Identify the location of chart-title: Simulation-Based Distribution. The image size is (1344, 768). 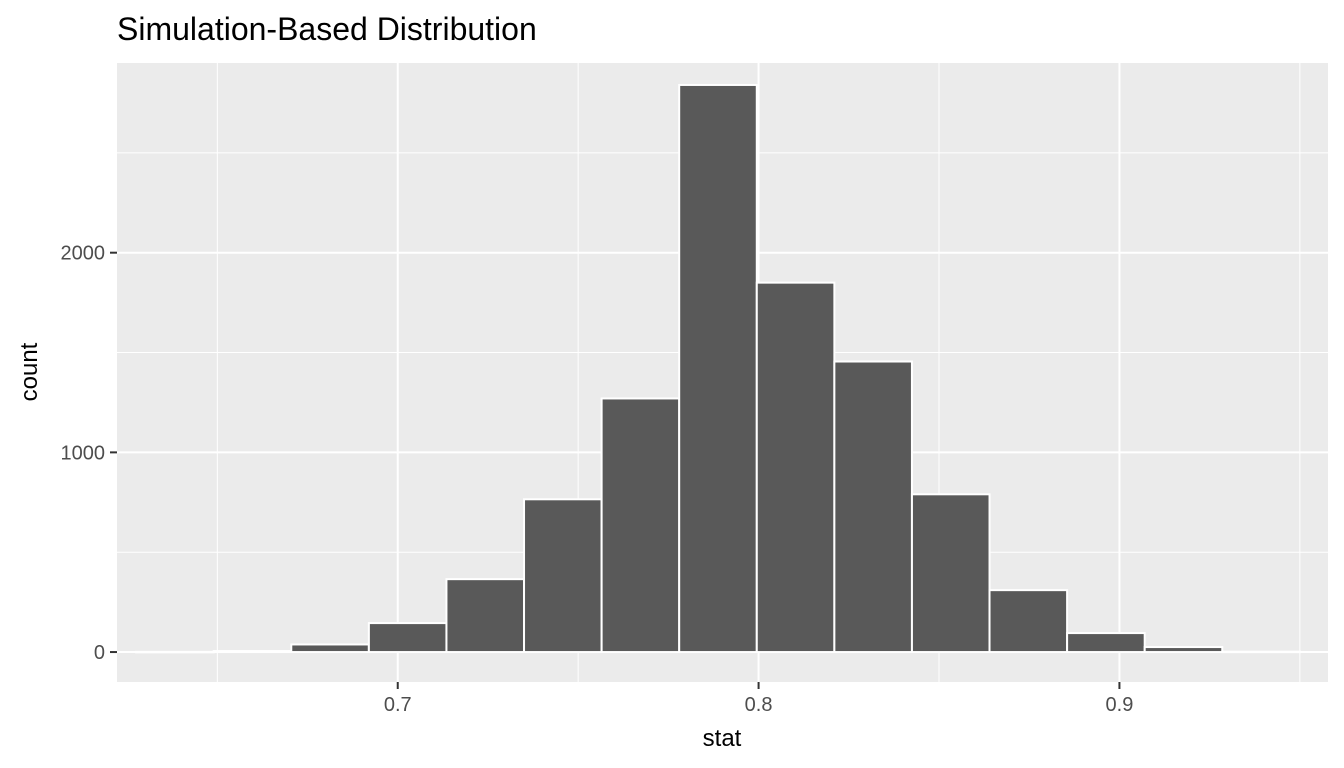
(327, 29).